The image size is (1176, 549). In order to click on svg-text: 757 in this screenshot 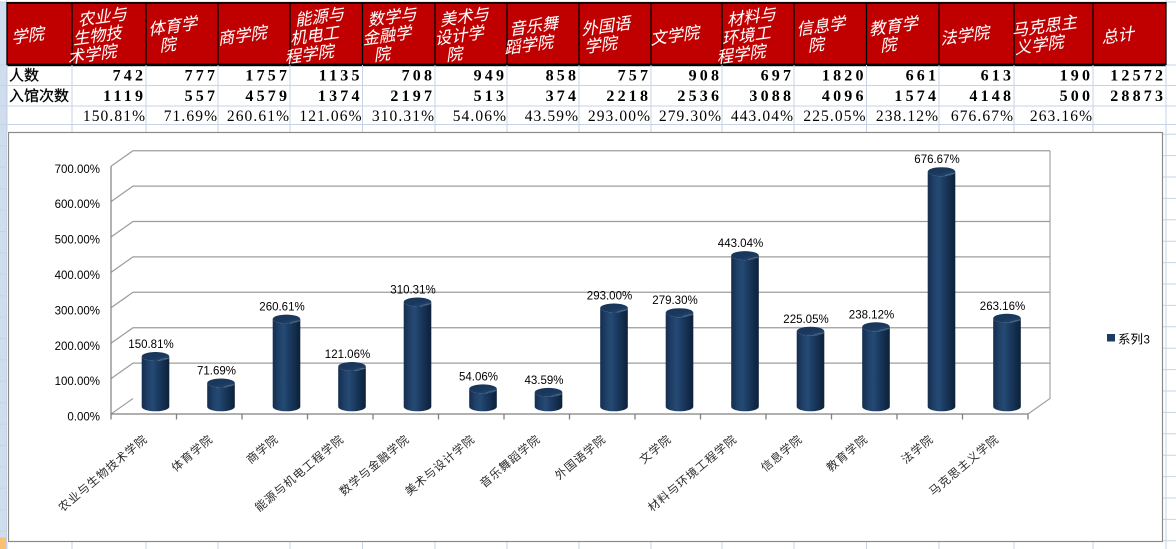, I will do `click(635, 76)`.